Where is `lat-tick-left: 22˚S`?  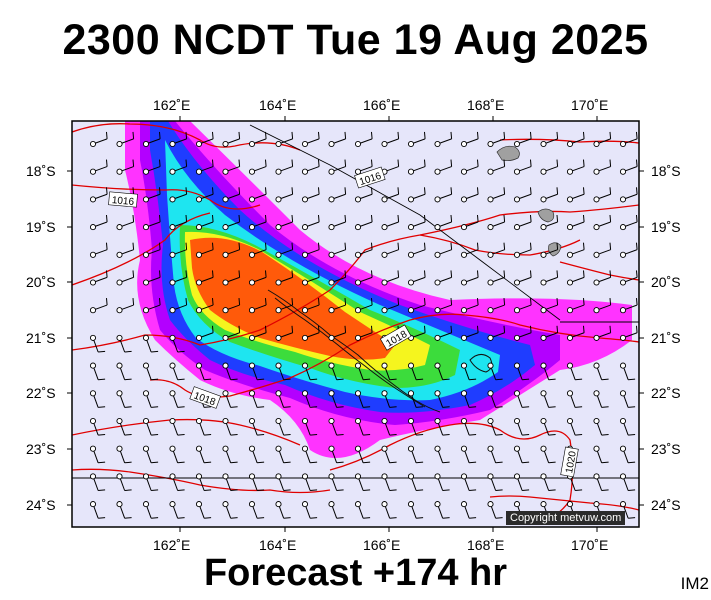 lat-tick-left: 22˚S is located at coordinates (41, 393).